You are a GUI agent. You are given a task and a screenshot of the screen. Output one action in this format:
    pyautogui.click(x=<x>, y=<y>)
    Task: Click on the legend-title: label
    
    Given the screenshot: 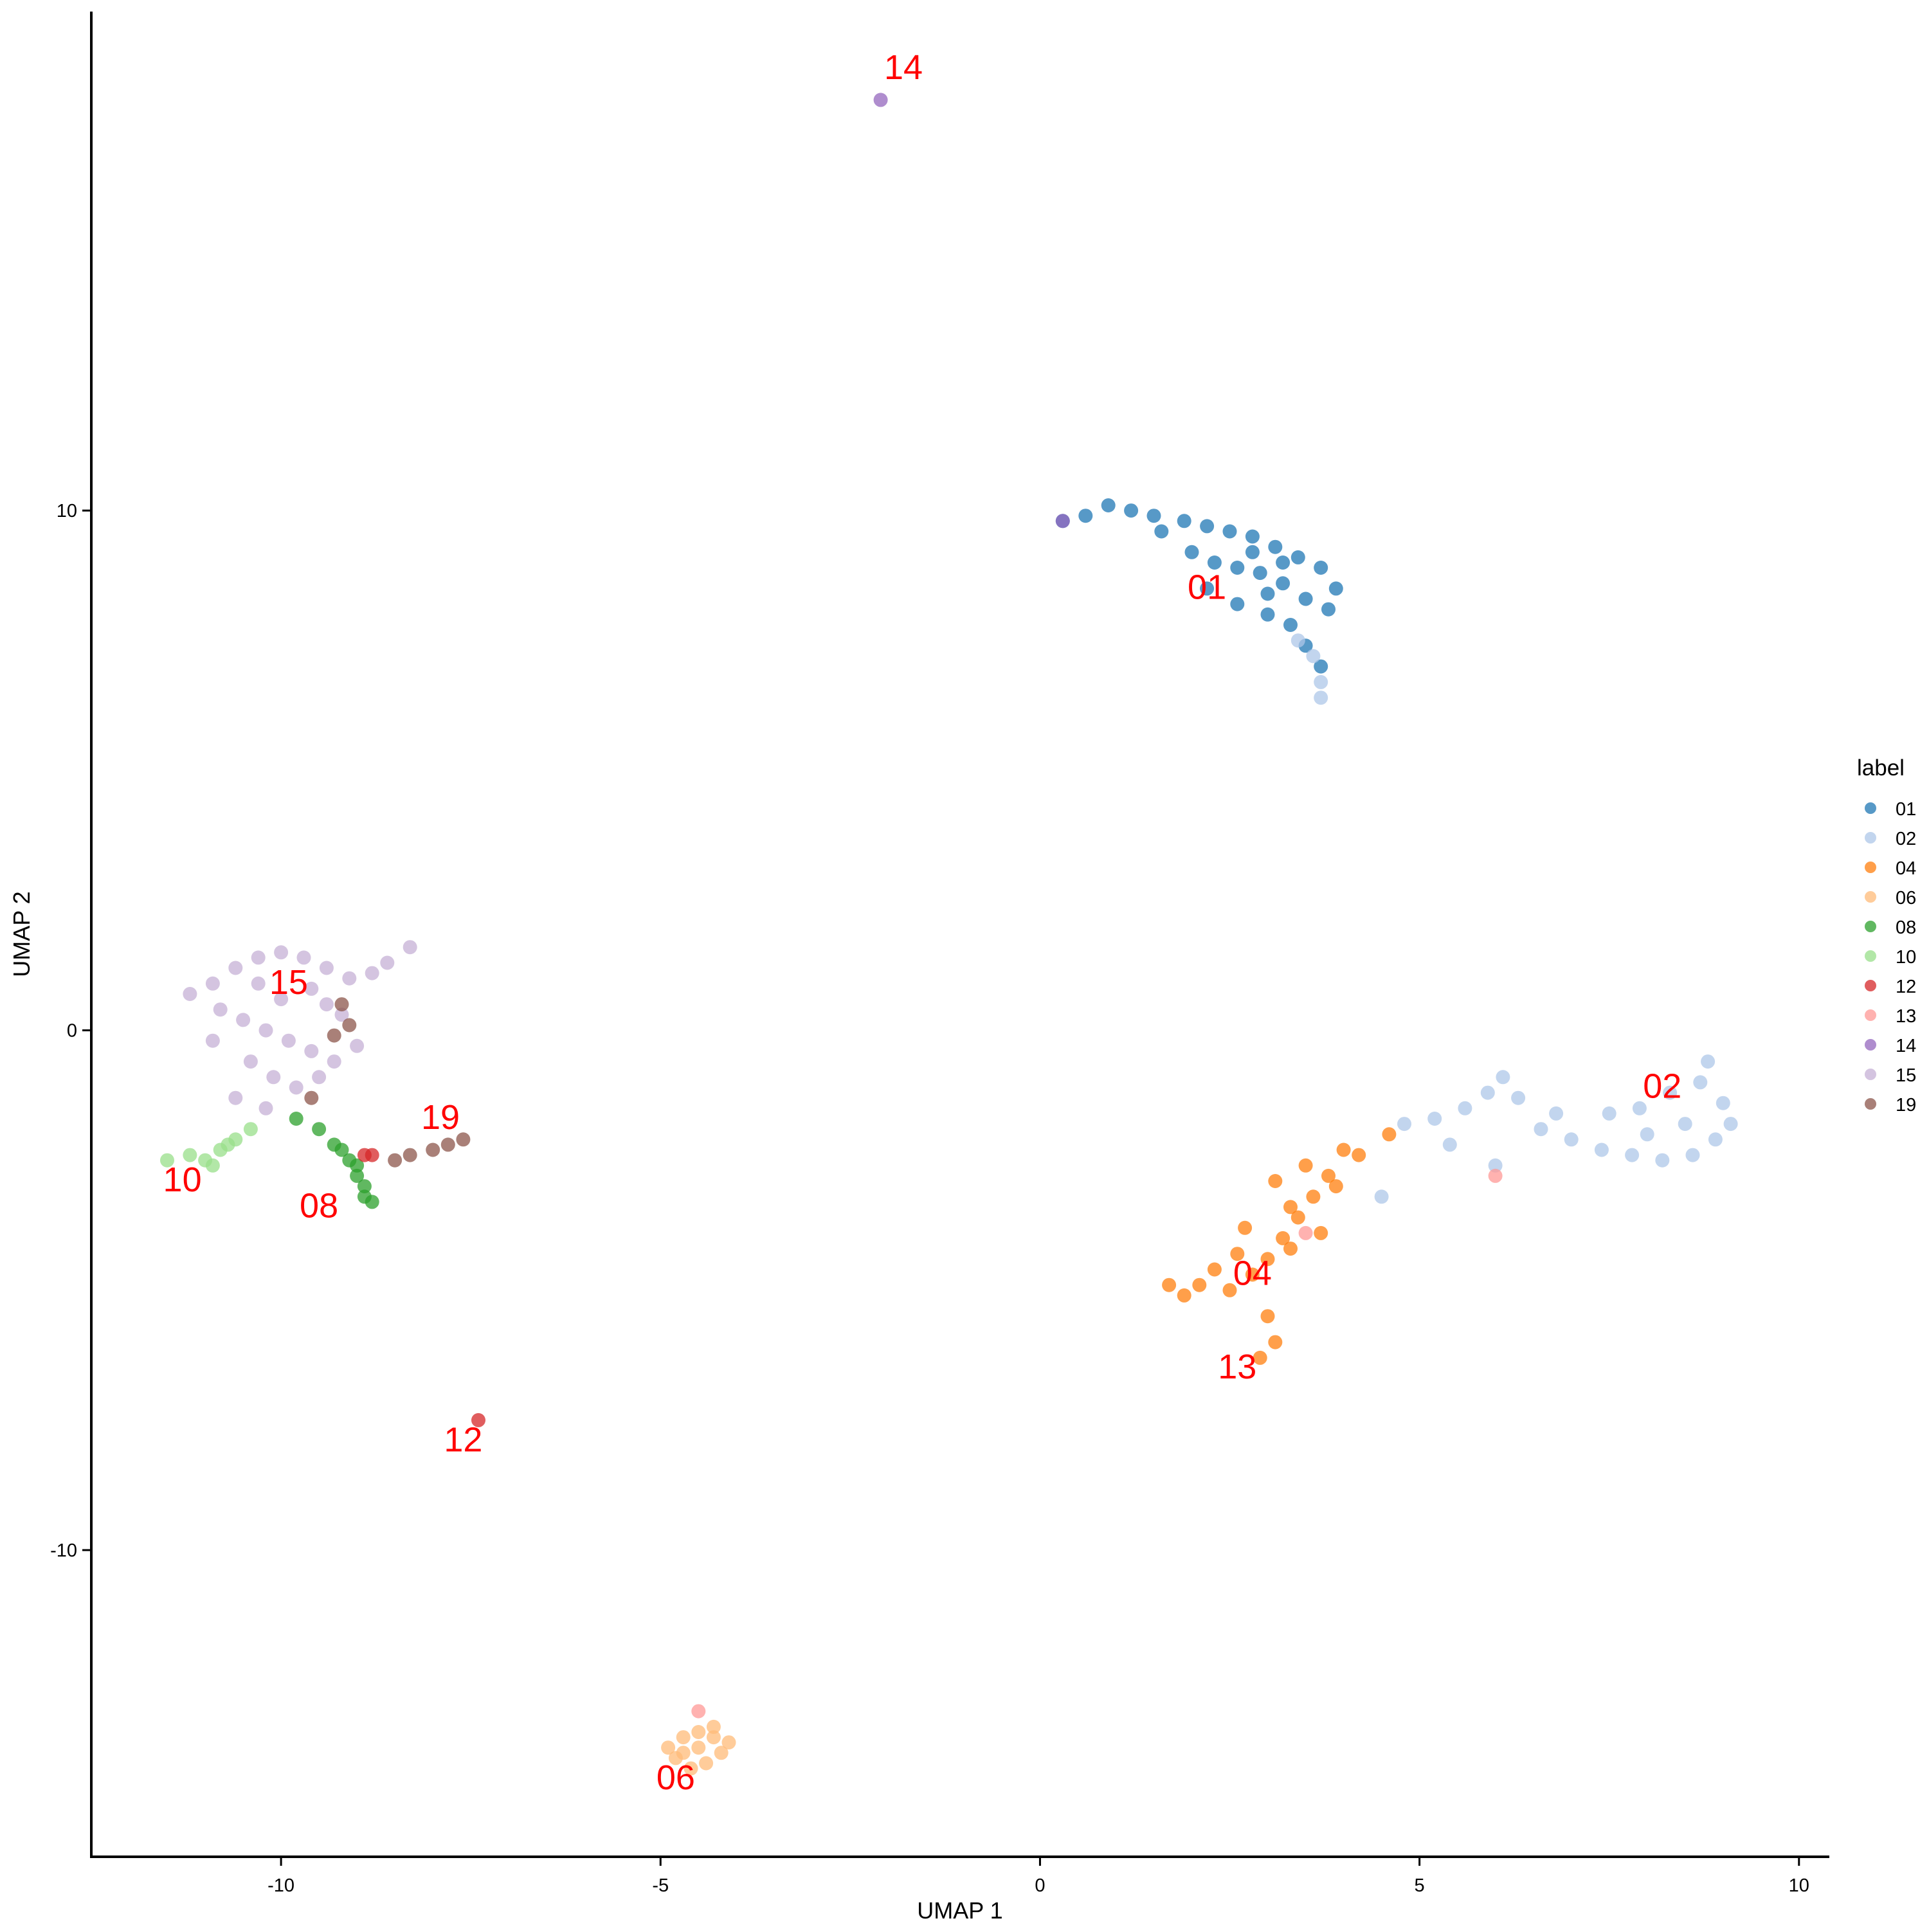 What is the action you would take?
    pyautogui.click(x=1881, y=768)
    